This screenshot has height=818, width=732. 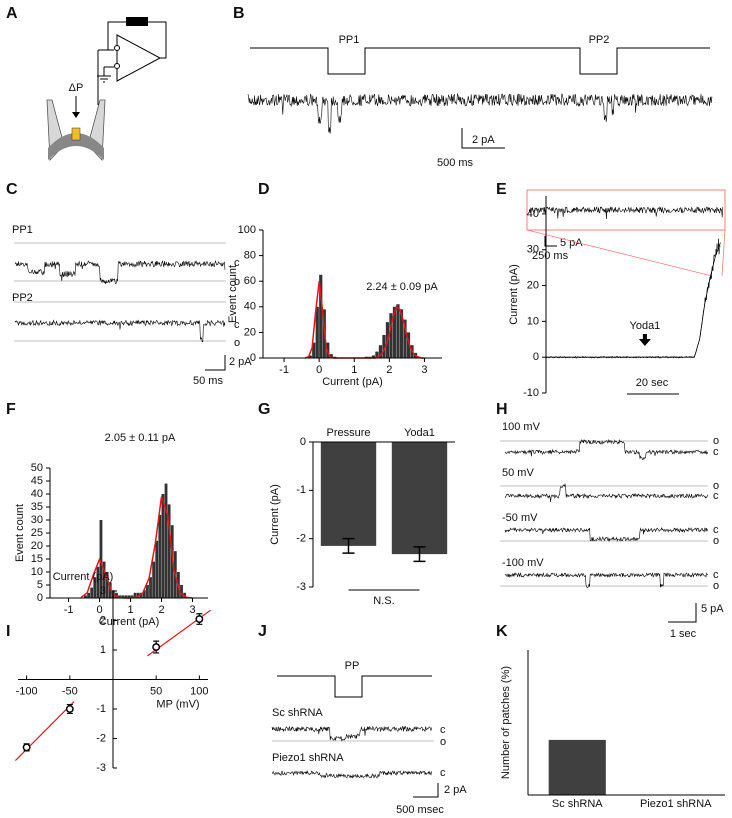 What do you see at coordinates (199, 691) in the screenshot?
I see `x-tick-label: 100` at bounding box center [199, 691].